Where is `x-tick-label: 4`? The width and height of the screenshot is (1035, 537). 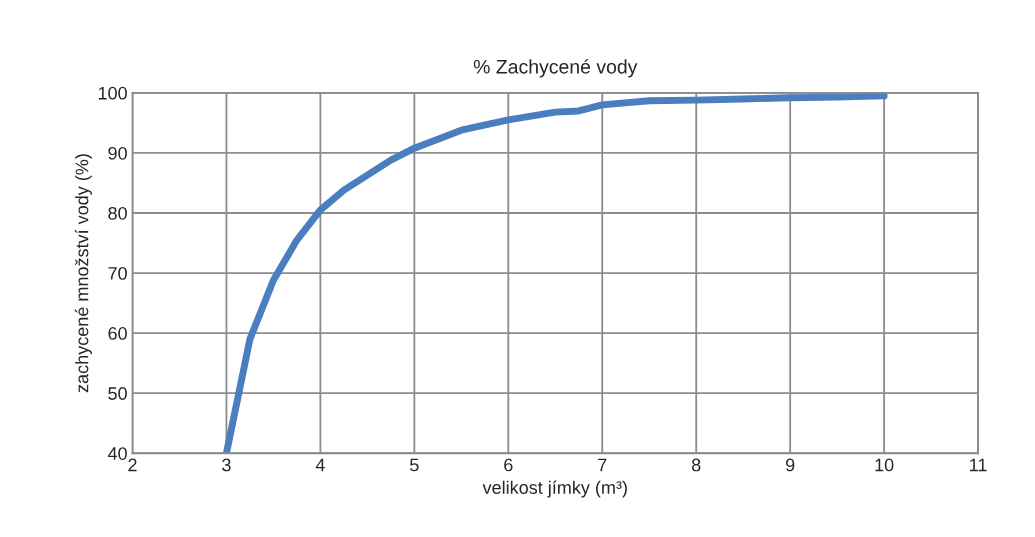
x-tick-label: 4 is located at coordinates (320, 465).